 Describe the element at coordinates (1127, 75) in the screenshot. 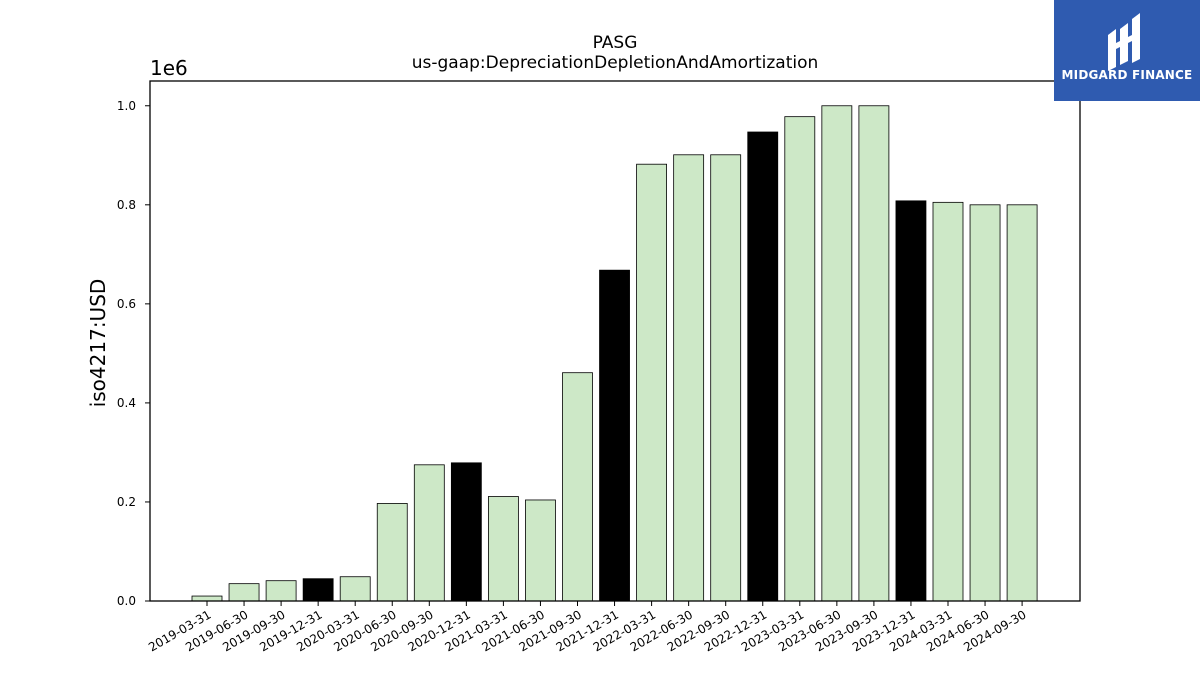

I see `brand-name: MIDGARD FINANCE` at that location.